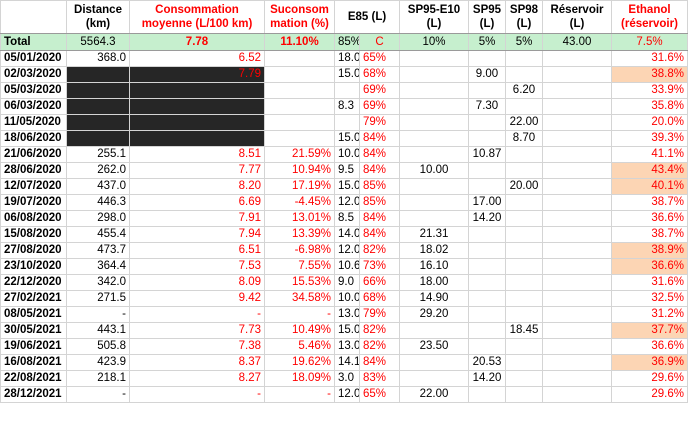  I want to click on cell-sp95e10: 16.10, so click(434, 266).